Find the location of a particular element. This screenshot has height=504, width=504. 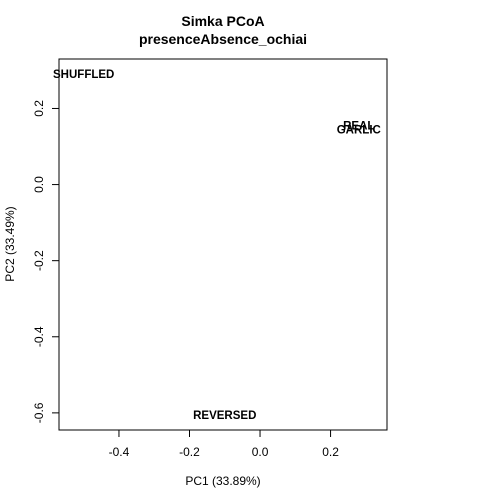

point-label-shuffled: SHUFFLED is located at coordinates (83, 75).